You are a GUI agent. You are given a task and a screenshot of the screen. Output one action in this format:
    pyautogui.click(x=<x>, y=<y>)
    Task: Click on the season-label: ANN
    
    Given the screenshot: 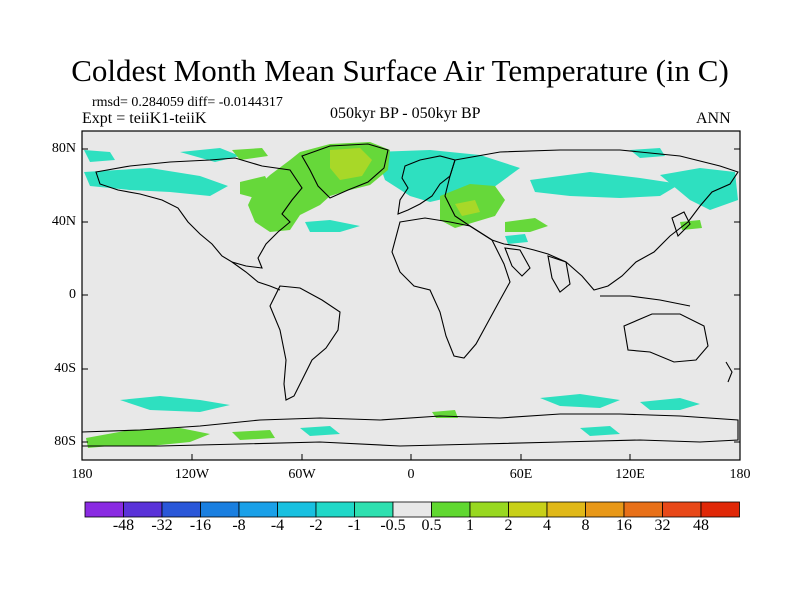 What is the action you would take?
    pyautogui.click(x=713, y=118)
    